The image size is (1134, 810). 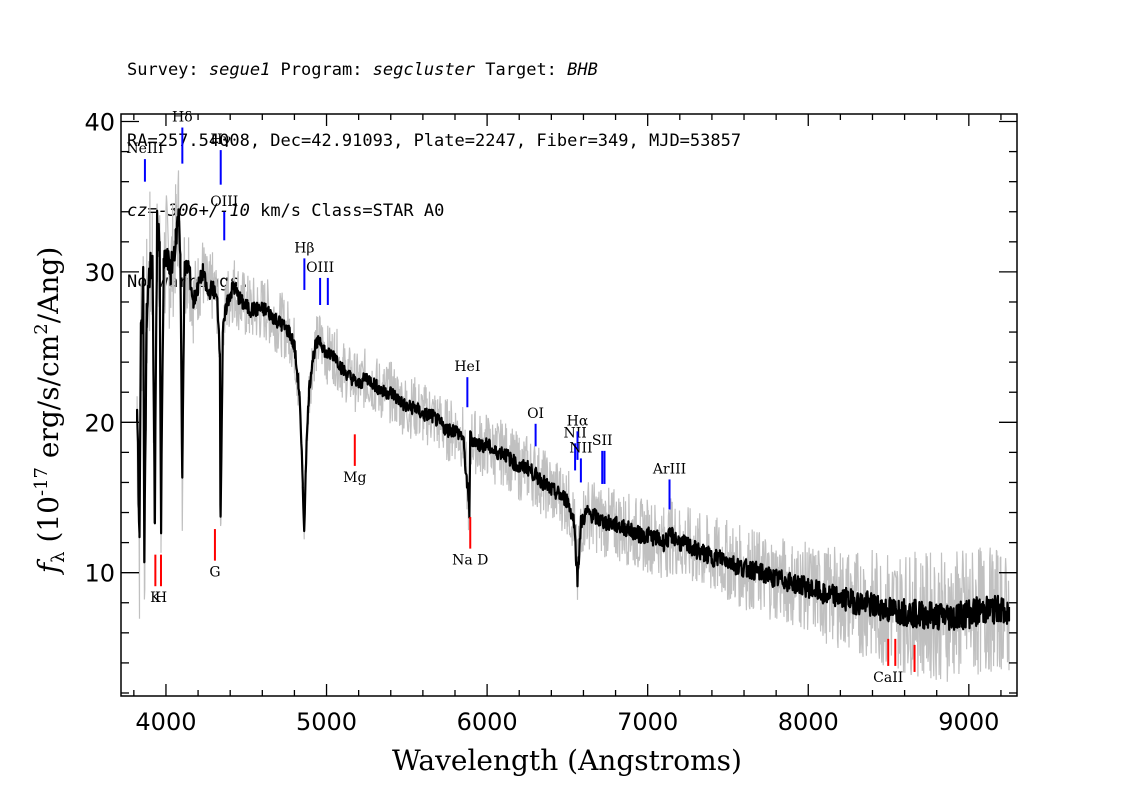 I want to click on x-tick-label: 8000, so click(x=808, y=722).